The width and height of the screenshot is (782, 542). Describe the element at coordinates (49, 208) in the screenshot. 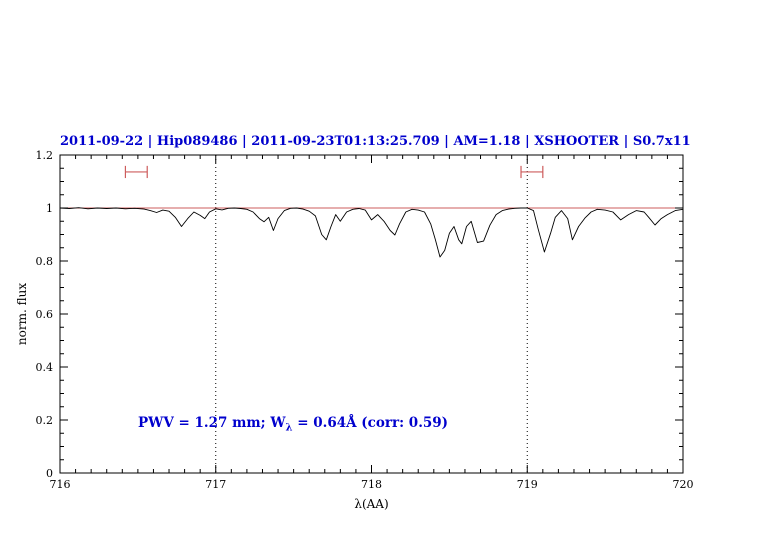

I see `y-tick-label: 1` at that location.